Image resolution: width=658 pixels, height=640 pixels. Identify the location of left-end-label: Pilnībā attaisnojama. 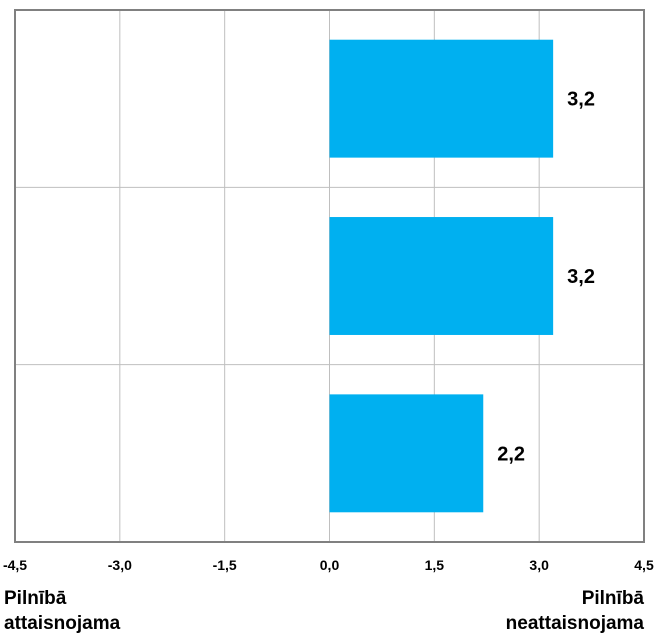
(62, 611).